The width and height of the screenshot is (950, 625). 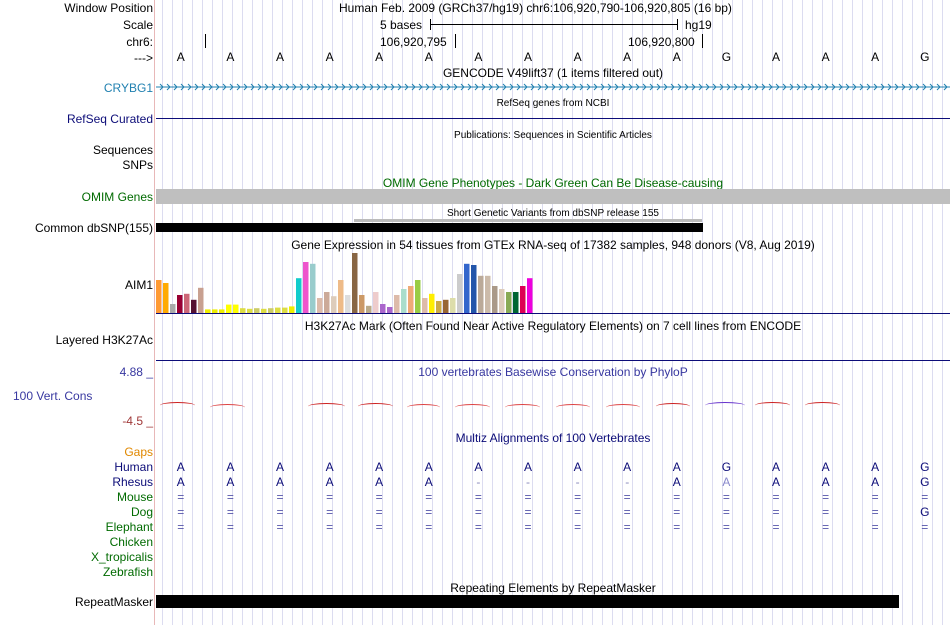 What do you see at coordinates (553, 118) in the screenshot?
I see `refseq-feature` at bounding box center [553, 118].